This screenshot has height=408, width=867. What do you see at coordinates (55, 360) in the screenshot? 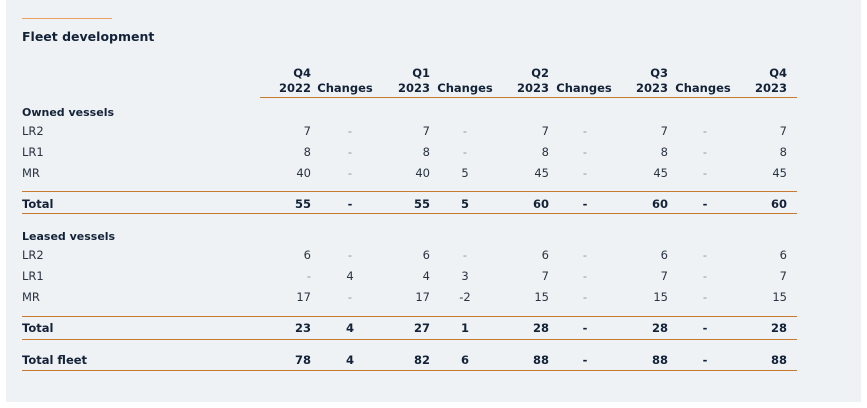
I see `row-label: Total fleet` at bounding box center [55, 360].